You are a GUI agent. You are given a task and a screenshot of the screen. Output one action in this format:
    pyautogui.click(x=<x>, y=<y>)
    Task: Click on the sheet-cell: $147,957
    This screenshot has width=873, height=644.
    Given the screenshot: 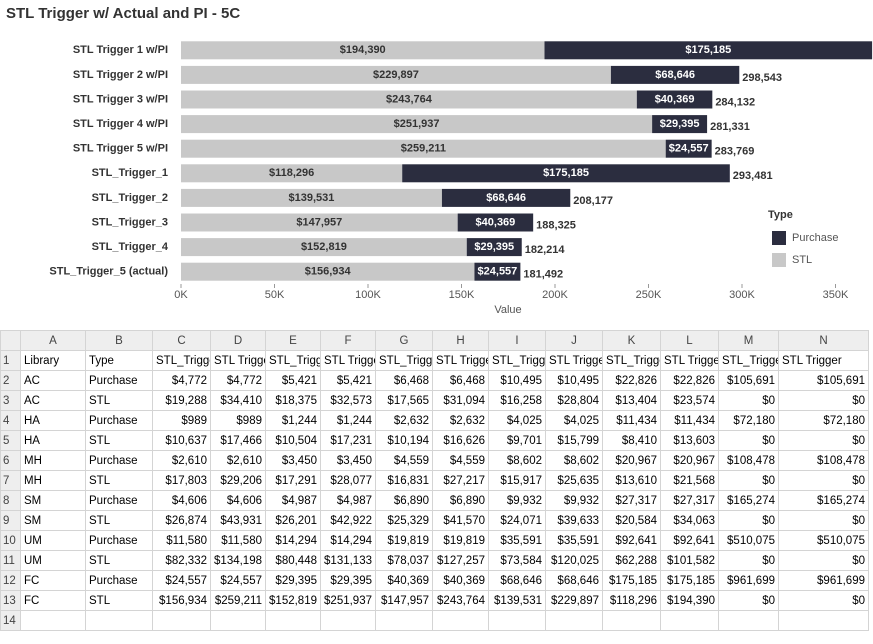 What is the action you would take?
    pyautogui.click(x=404, y=600)
    